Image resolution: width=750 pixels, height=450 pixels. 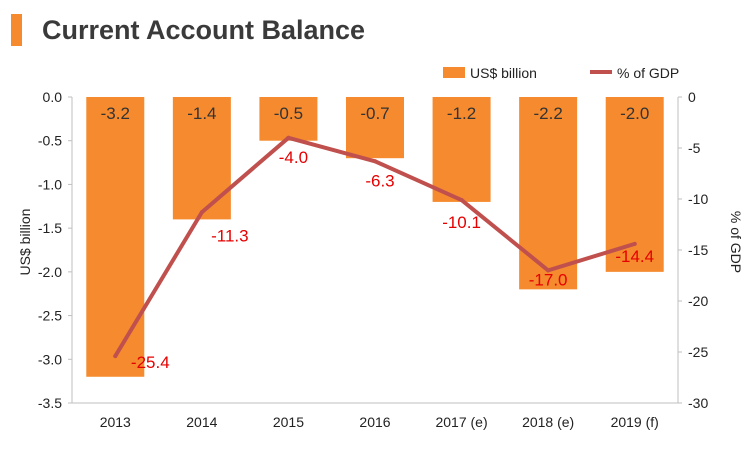 I want to click on category-label: 2013, so click(x=115, y=422).